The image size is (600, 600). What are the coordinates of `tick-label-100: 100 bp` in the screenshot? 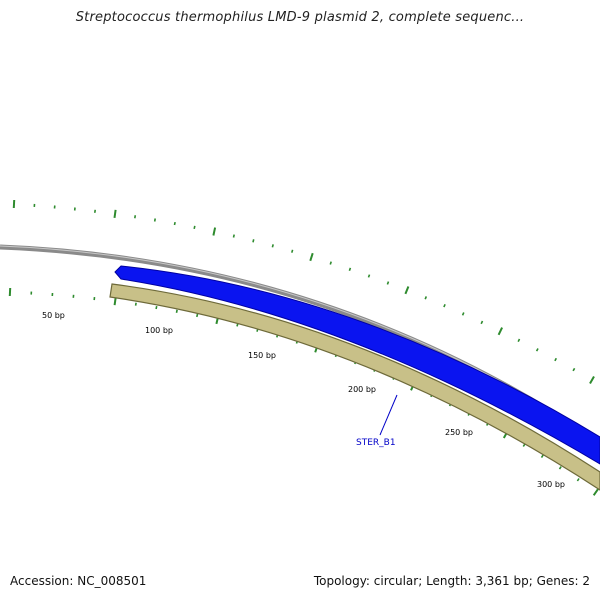 It's located at (159, 330).